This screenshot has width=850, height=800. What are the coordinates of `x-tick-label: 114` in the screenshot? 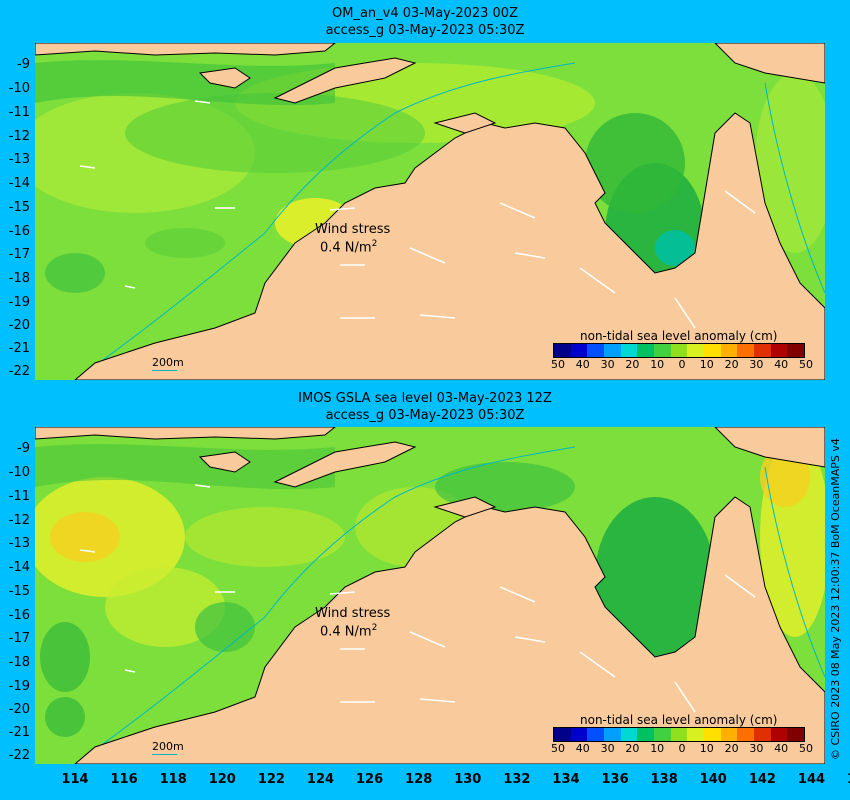 It's located at (75, 779).